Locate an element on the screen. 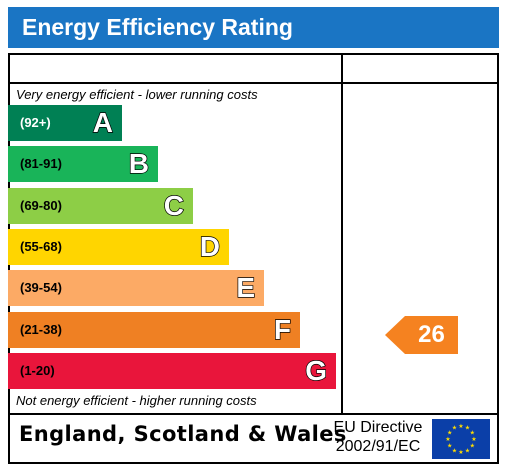  rating-band-letter: F is located at coordinates (282, 329).